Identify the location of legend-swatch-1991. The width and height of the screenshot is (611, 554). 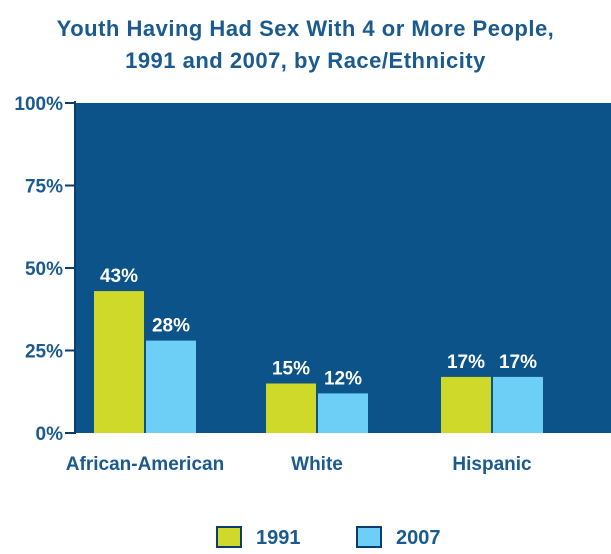
(229, 537).